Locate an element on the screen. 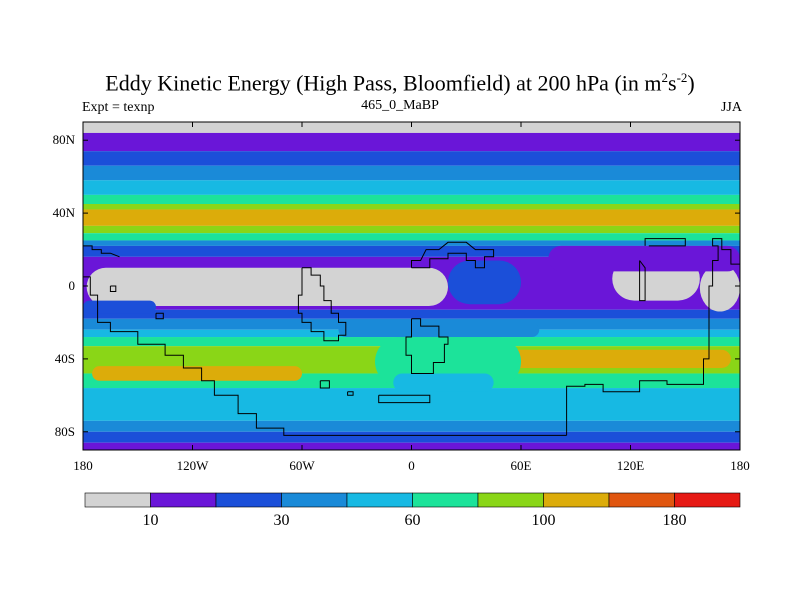 This screenshot has width=800, height=600. y-tick-label-0: 80N is located at coordinates (64, 139).